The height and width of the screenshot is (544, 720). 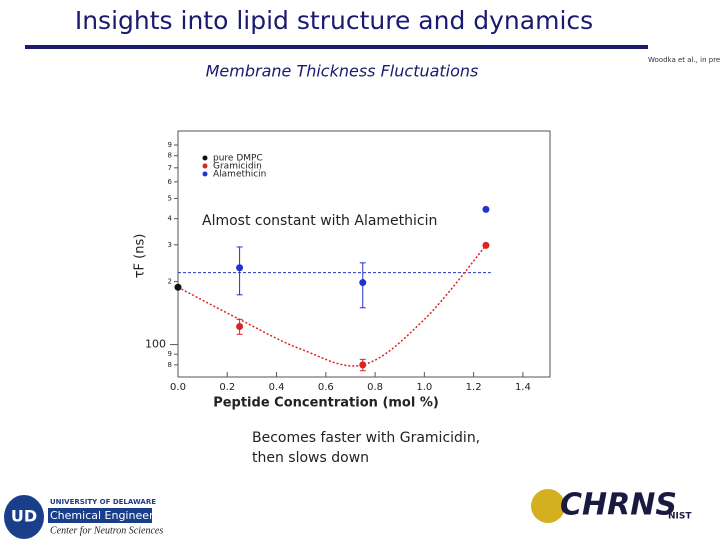 What do you see at coordinates (277, 387) in the screenshot?
I see `x-tick-label: 0.4` at bounding box center [277, 387].